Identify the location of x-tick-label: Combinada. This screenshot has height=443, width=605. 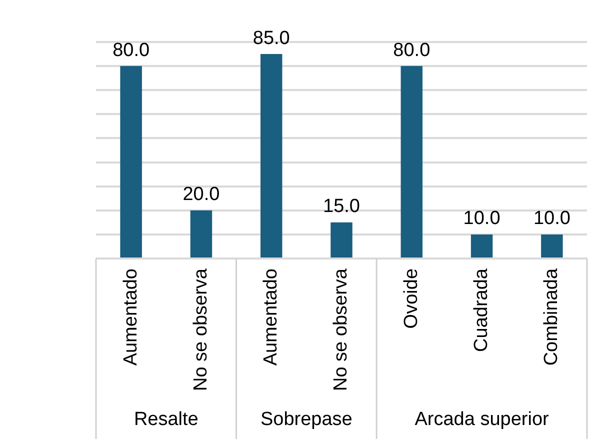
(551, 317).